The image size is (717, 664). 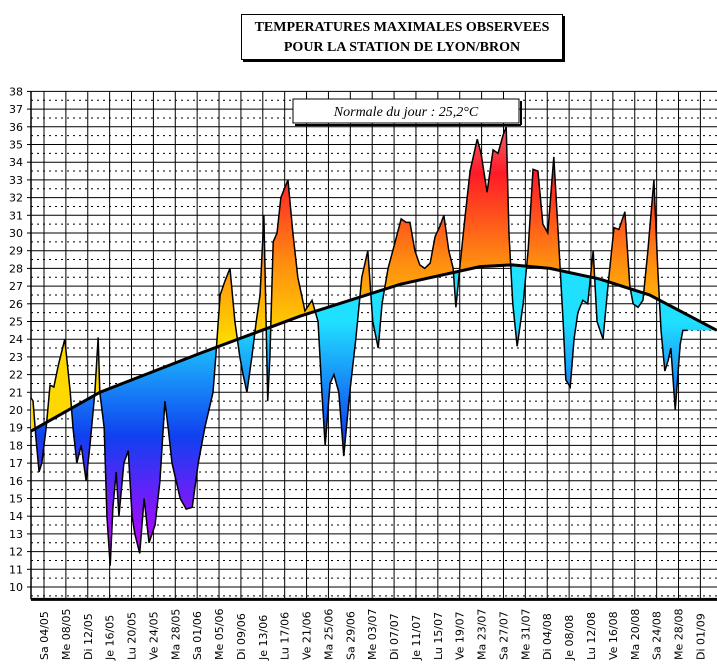 What do you see at coordinates (503, 635) in the screenshot?
I see `x-tick-label: Sa 27/07` at bounding box center [503, 635].